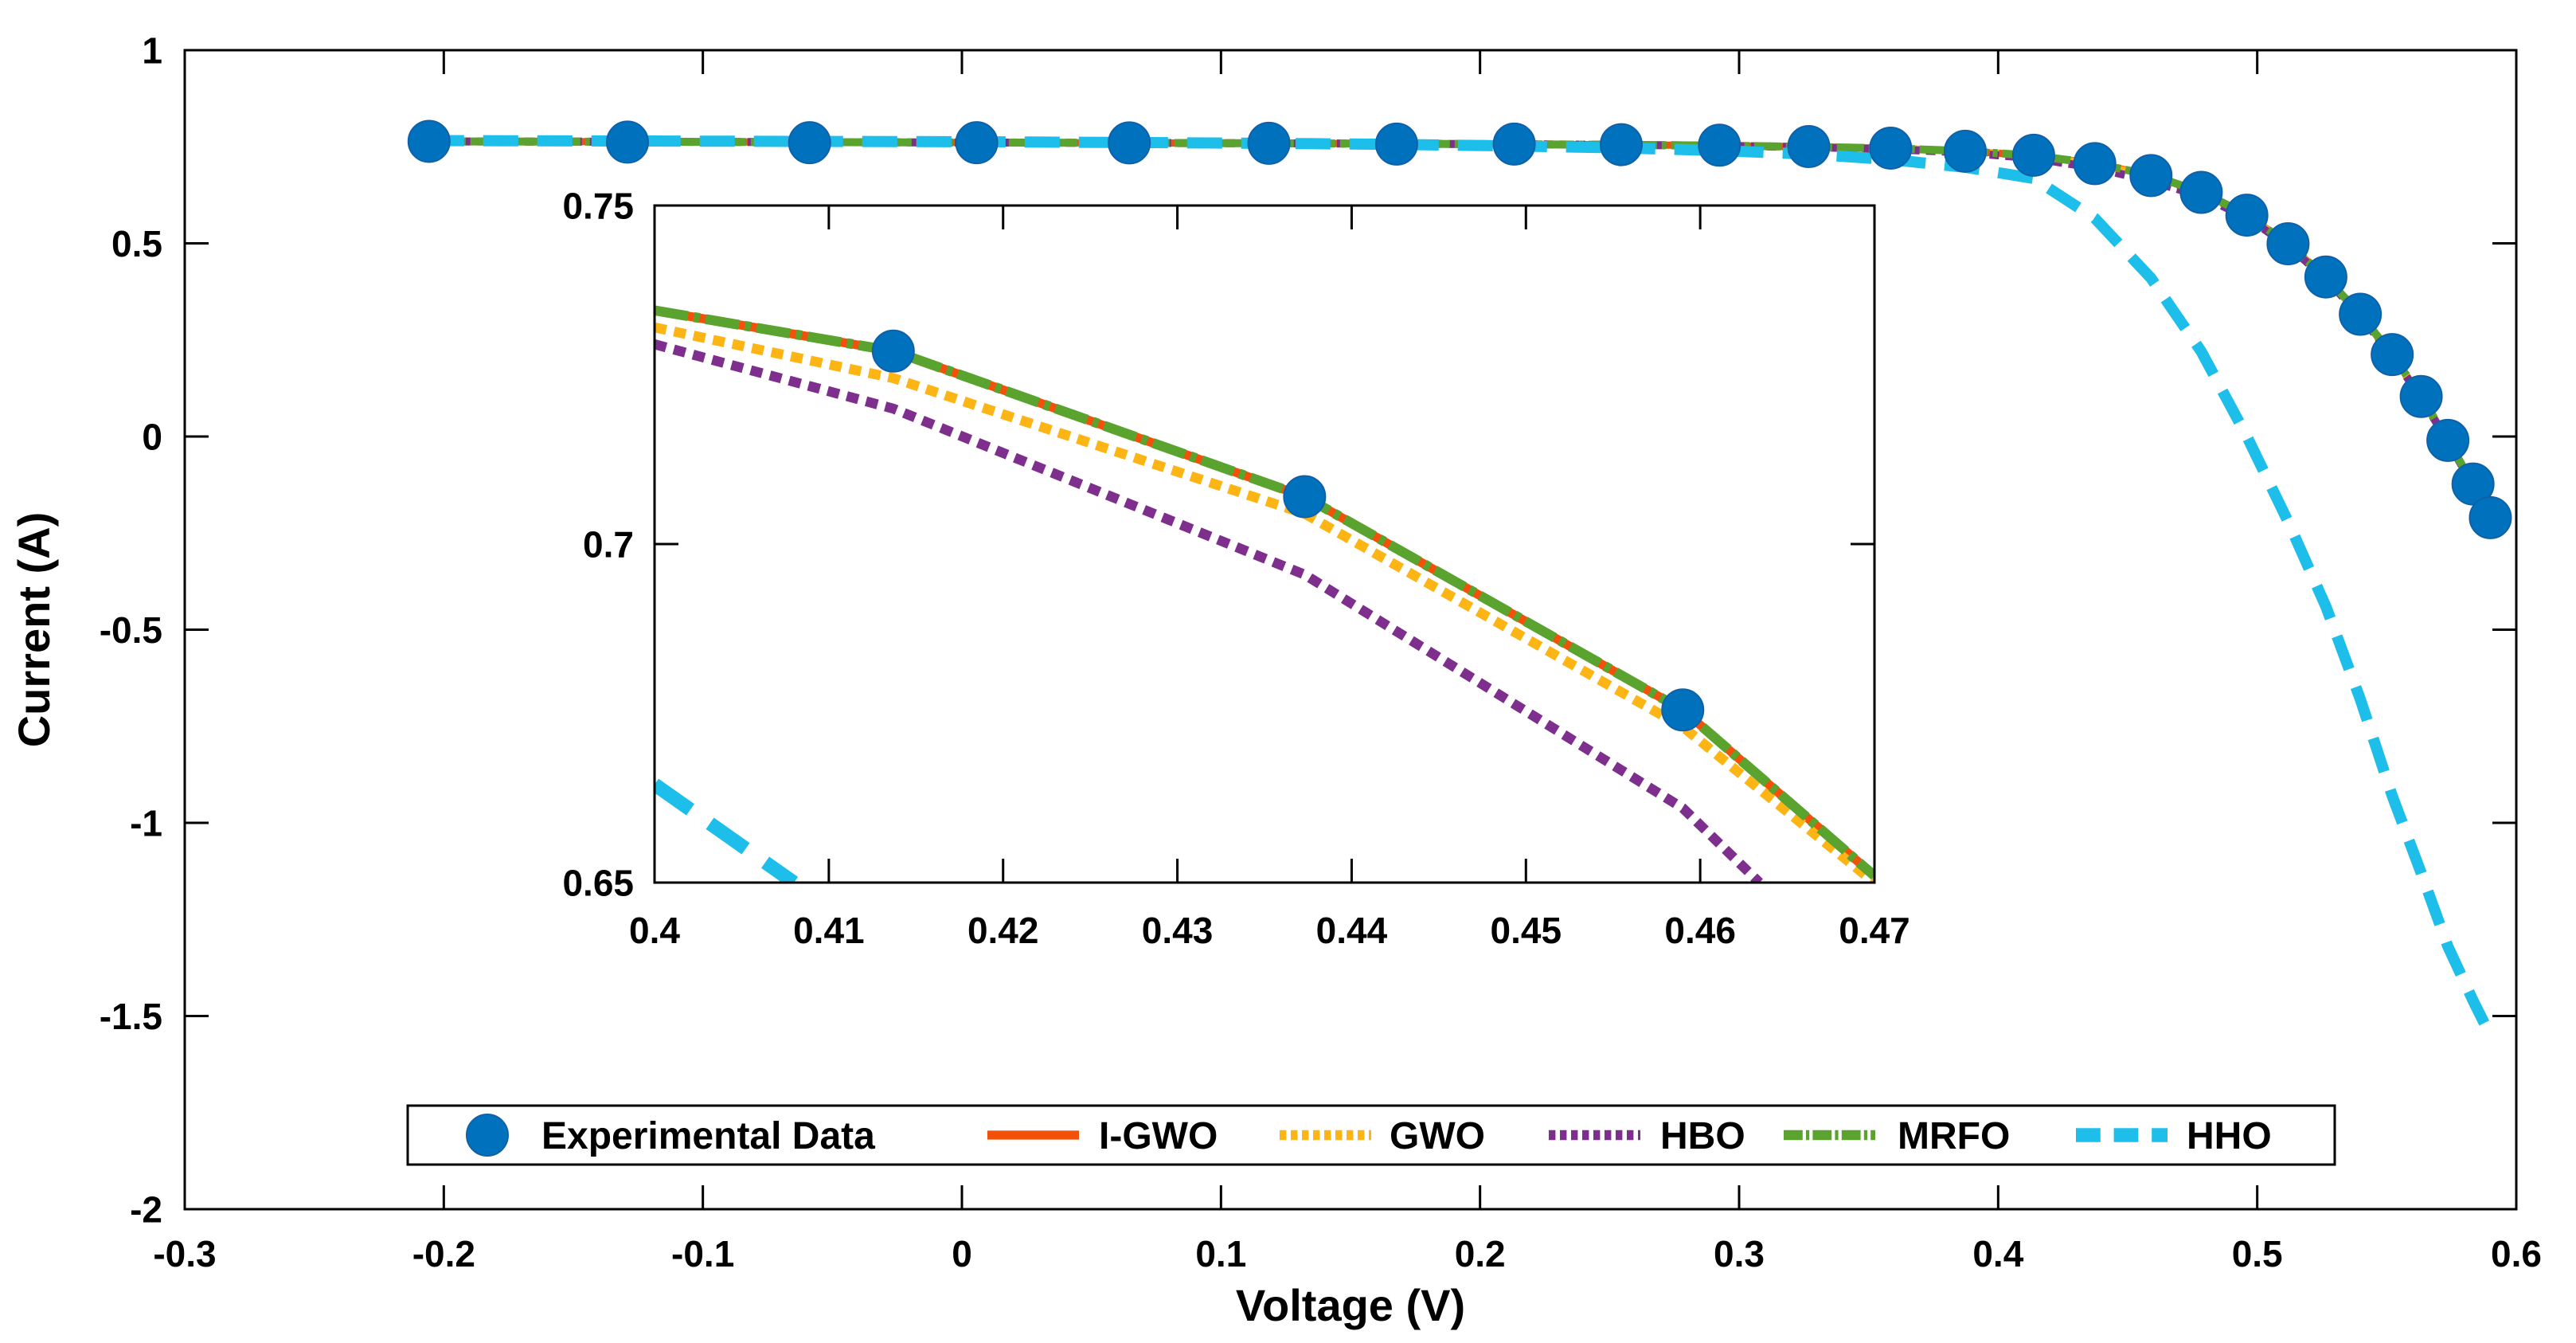  Describe the element at coordinates (2230, 1136) in the screenshot. I see `legend-label: HHO` at that location.